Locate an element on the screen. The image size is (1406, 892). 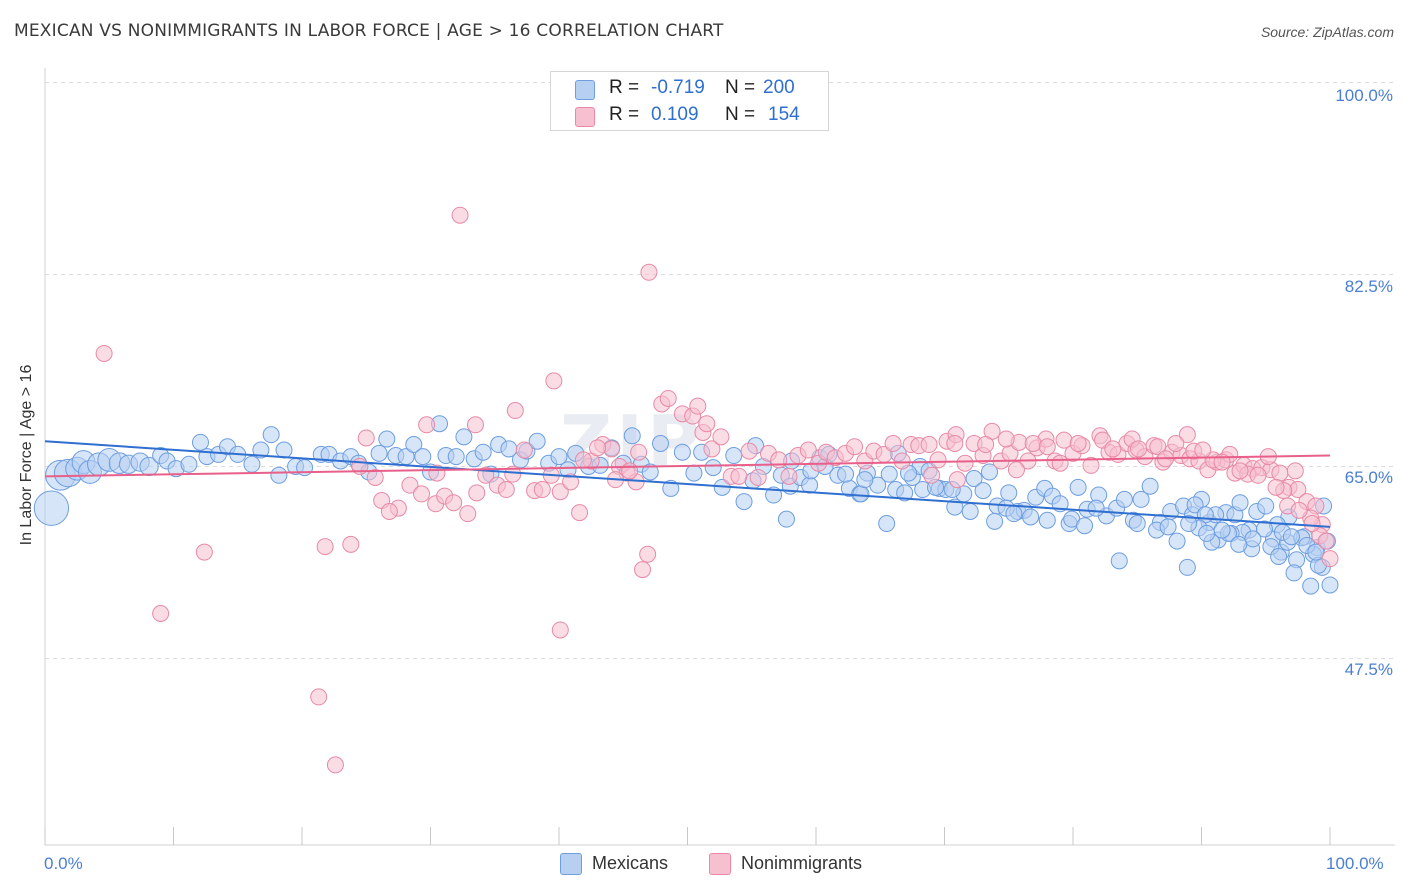
source-label: Source: ZipAtlas.com is located at coordinates (1327, 32).